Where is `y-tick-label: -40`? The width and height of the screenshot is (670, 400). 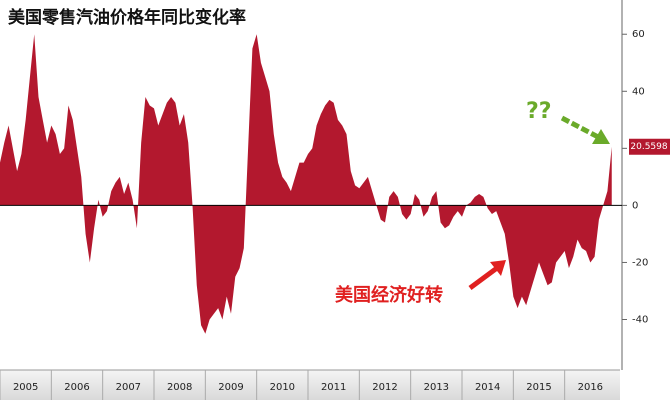
y-tick-label: -40 is located at coordinates (640, 320).